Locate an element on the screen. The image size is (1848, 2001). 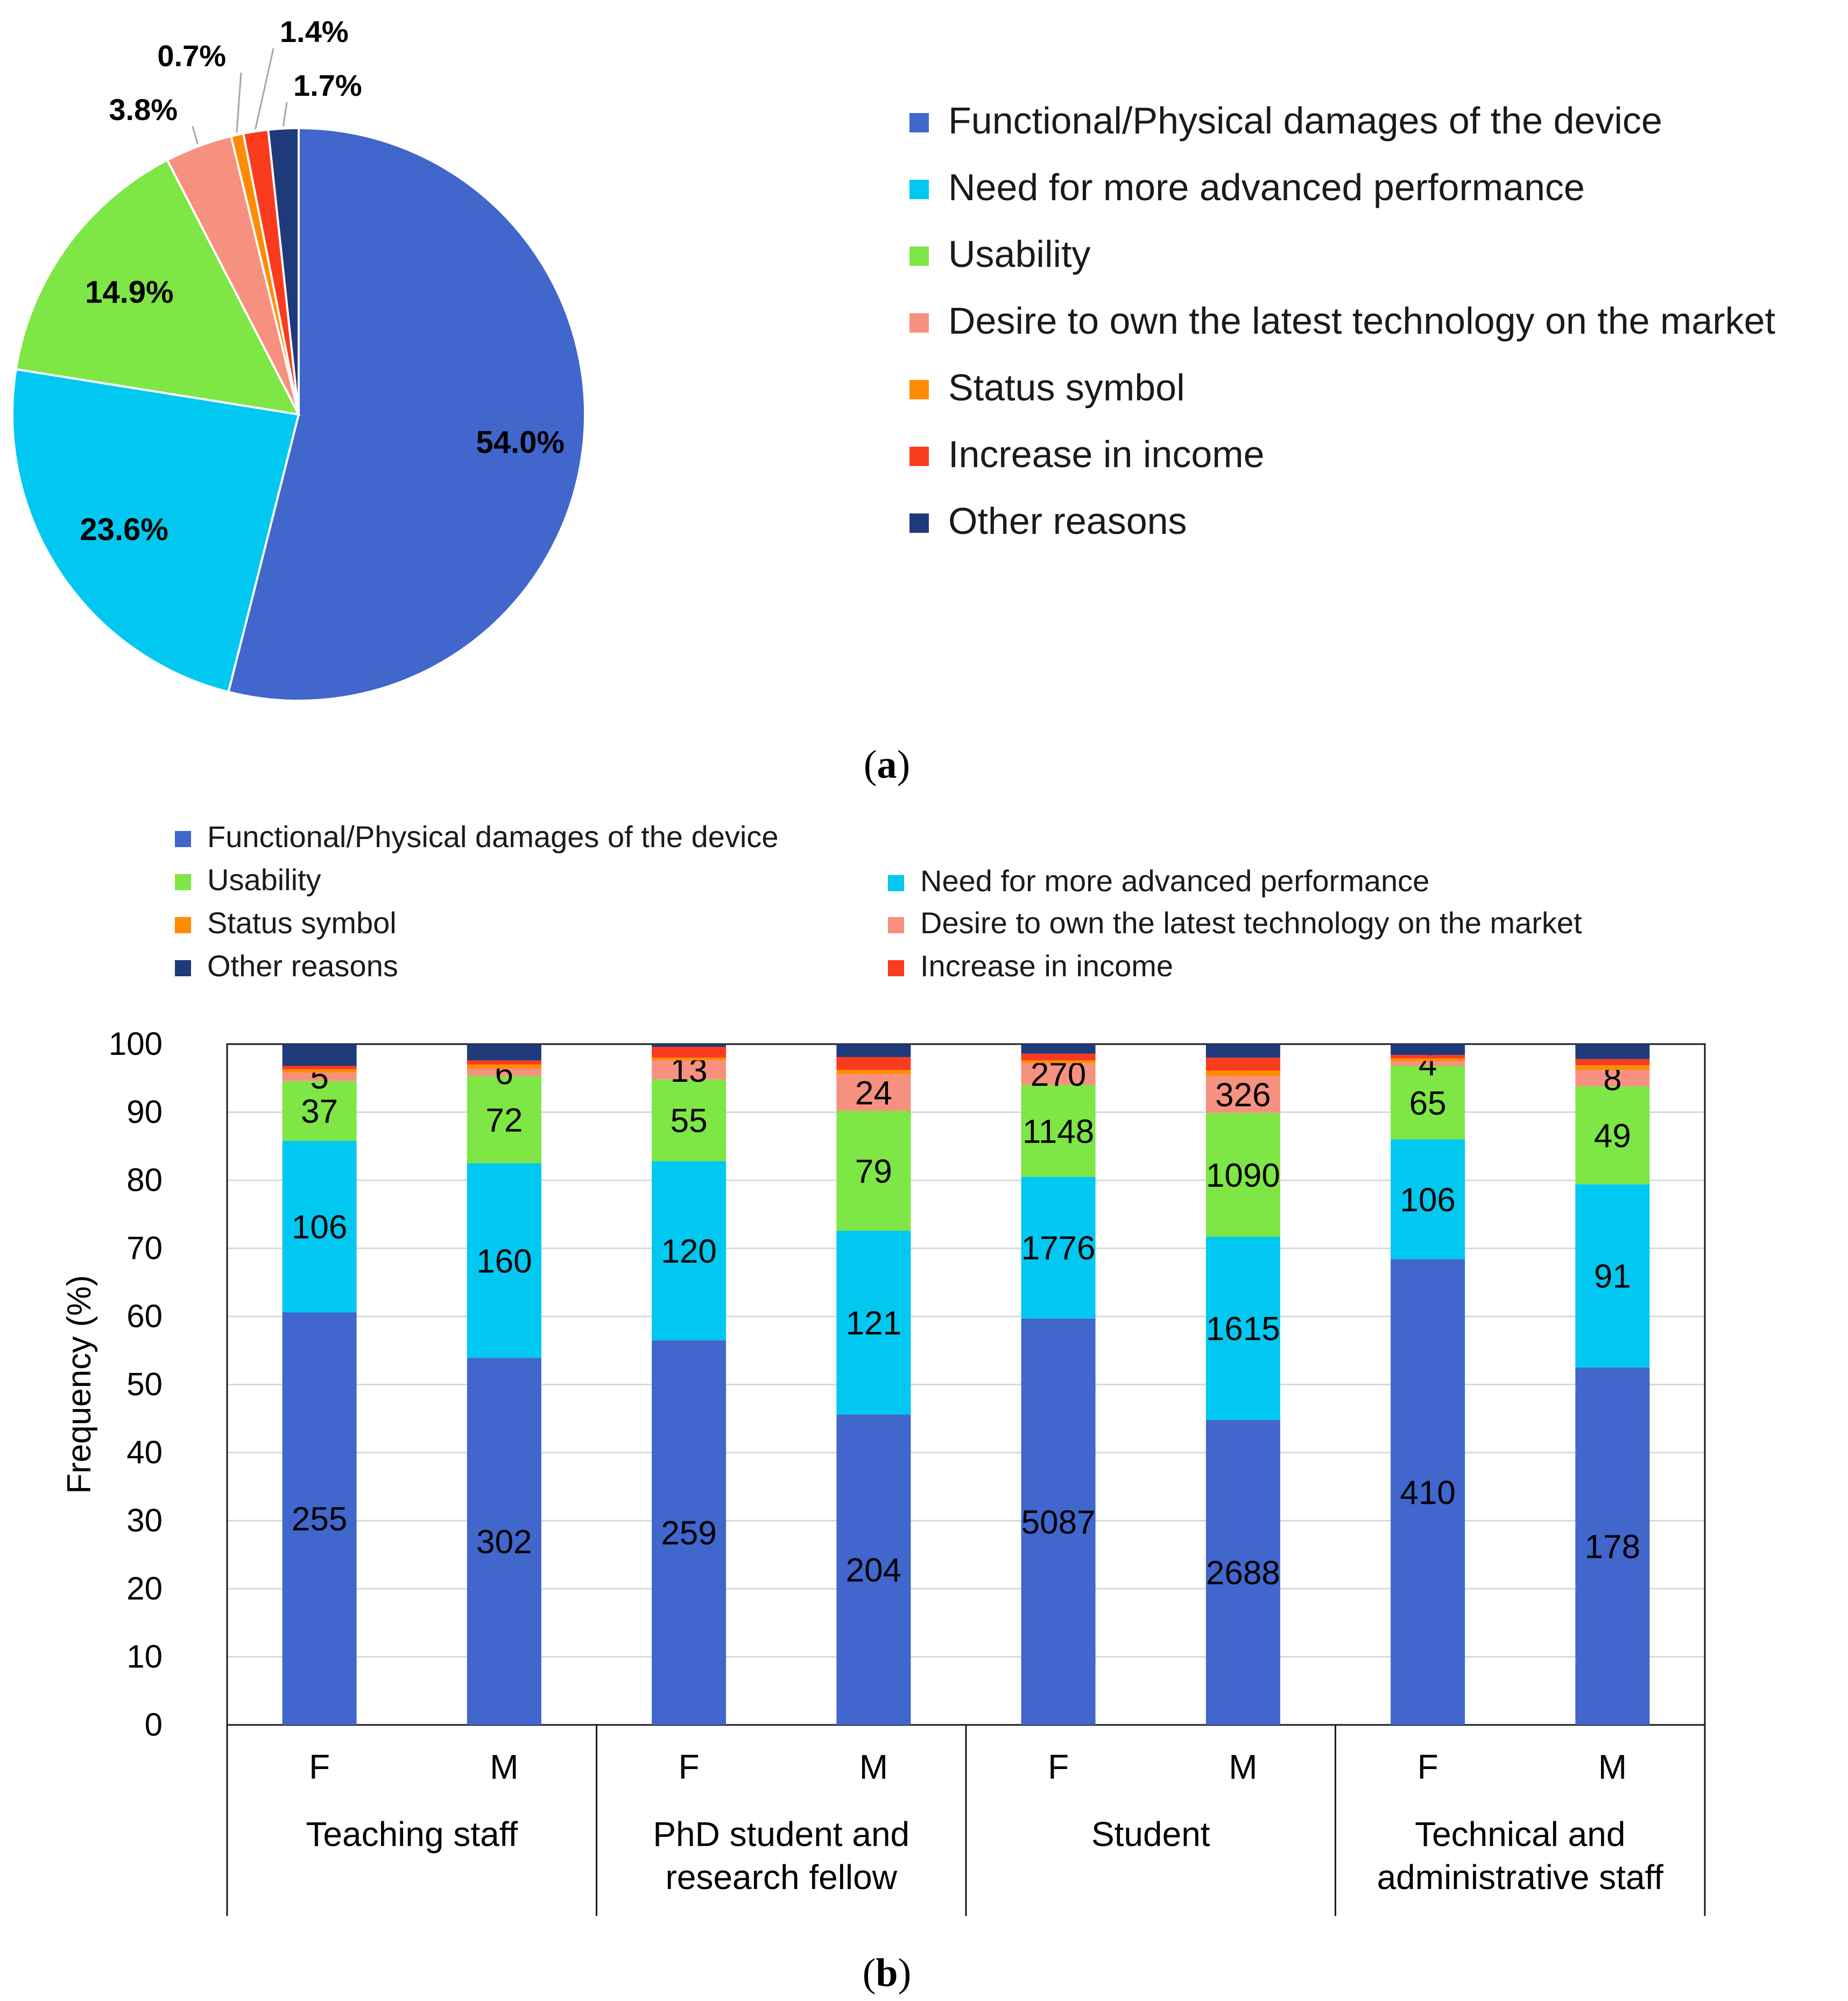
bar-value-label: 24 is located at coordinates (874, 1093).